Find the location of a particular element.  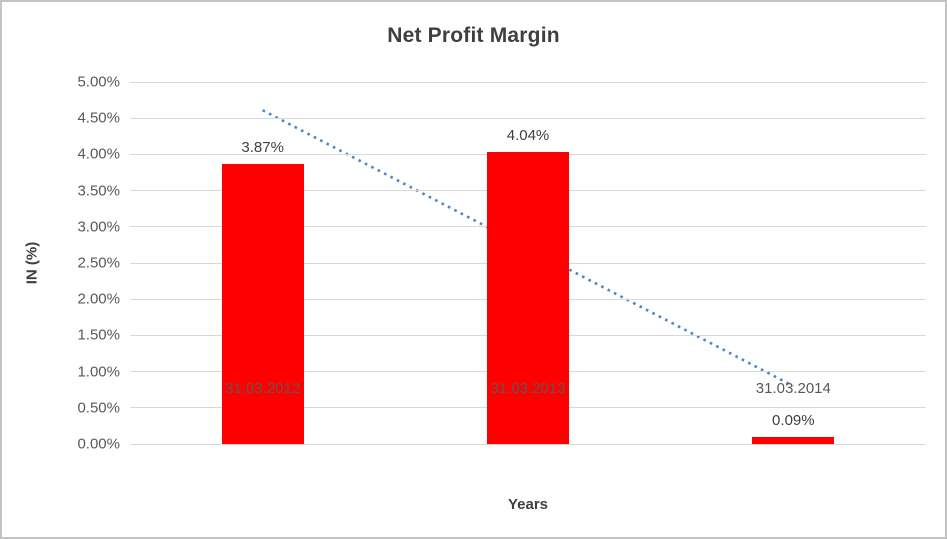

x-axis-title: Years is located at coordinates (528, 504).